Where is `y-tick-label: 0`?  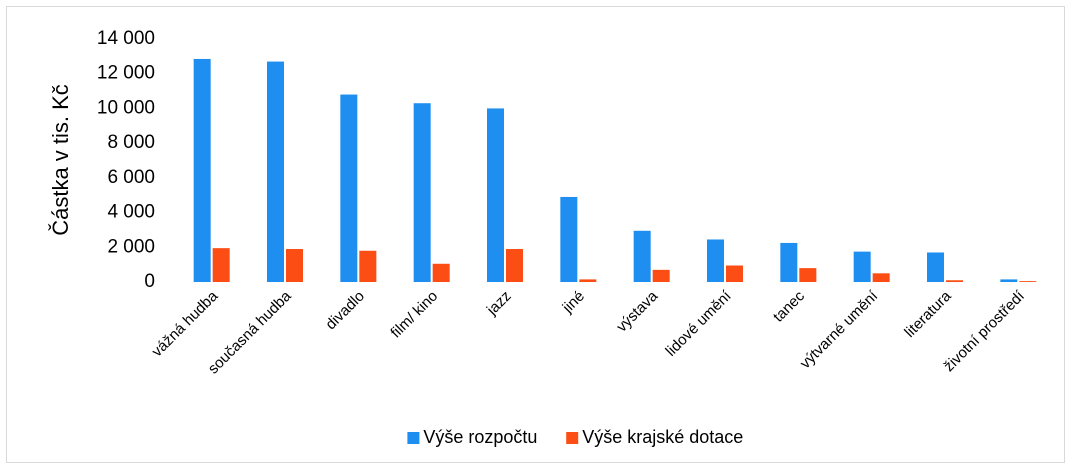
y-tick-label: 0 is located at coordinates (149, 281).